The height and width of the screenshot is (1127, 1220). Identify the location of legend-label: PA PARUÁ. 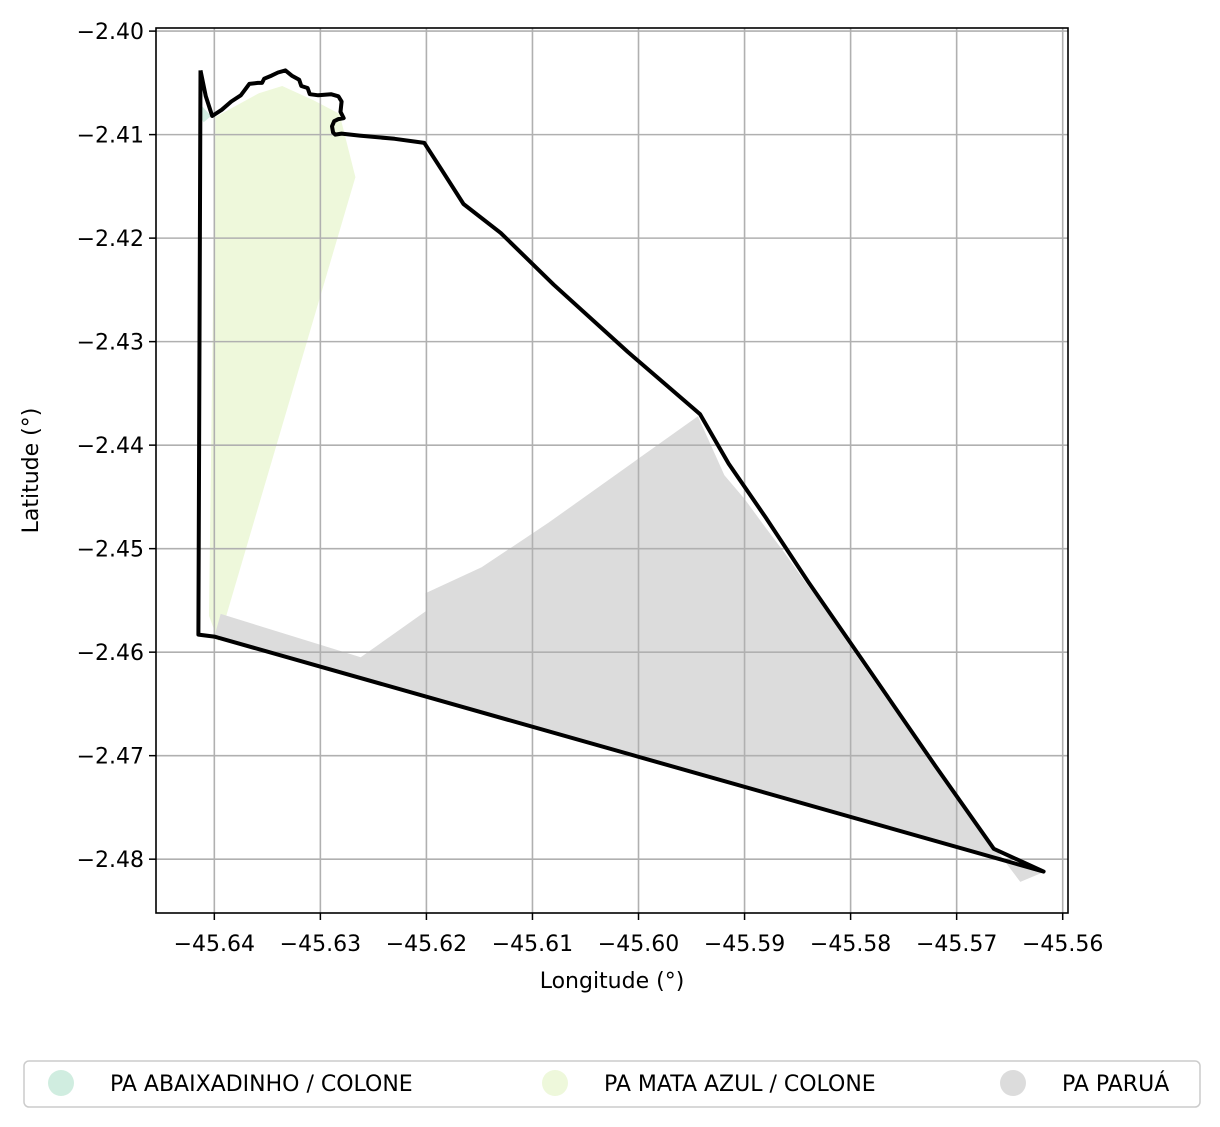
(1115, 1084).